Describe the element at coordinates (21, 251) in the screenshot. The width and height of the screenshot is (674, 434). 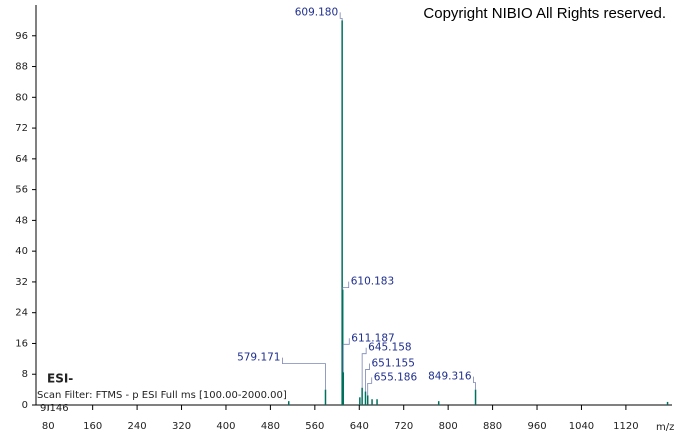
I see `y-tick-label: 40` at that location.